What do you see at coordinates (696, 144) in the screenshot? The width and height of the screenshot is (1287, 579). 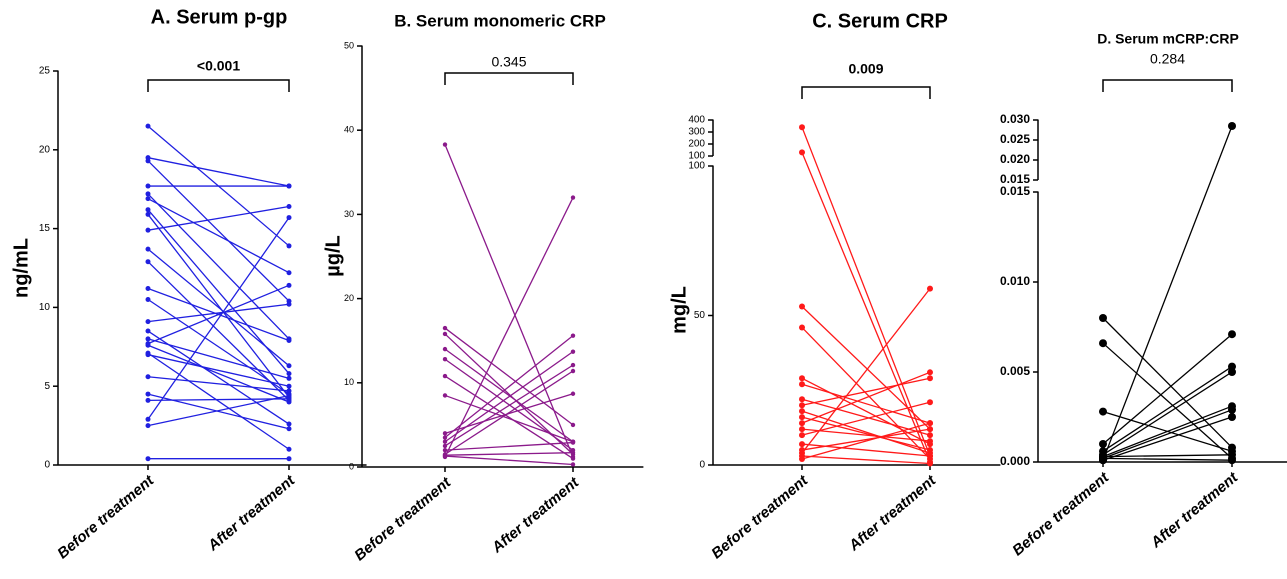 I see `y-tick-label: 200` at bounding box center [696, 144].